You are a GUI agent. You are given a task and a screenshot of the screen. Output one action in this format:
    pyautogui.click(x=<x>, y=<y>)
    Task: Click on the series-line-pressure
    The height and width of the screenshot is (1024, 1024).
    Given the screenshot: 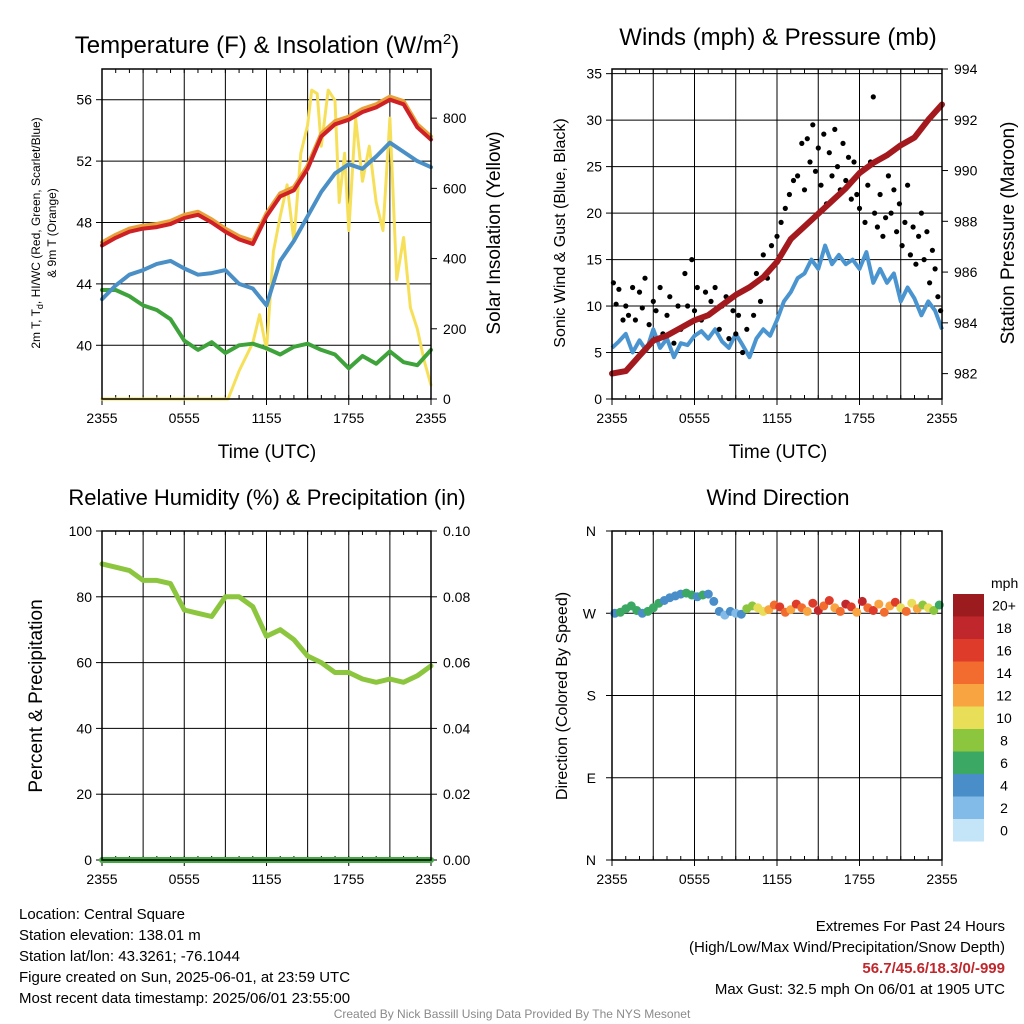 What is the action you would take?
    pyautogui.click(x=777, y=239)
    